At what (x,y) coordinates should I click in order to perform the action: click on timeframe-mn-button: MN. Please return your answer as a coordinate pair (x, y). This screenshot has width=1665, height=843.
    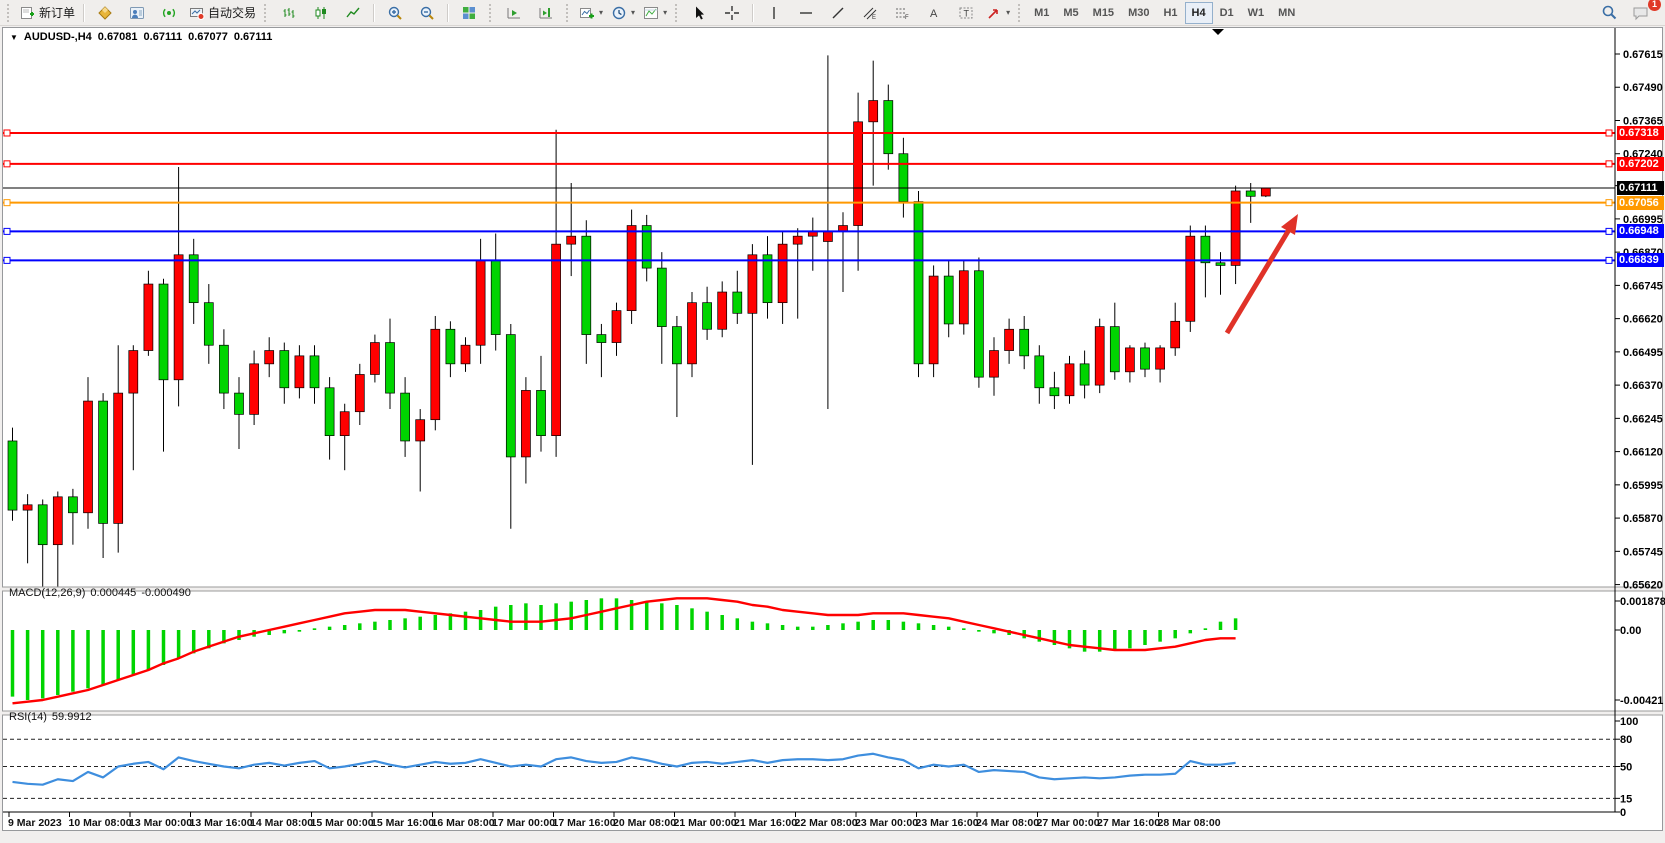
    Looking at the image, I should click on (1287, 12).